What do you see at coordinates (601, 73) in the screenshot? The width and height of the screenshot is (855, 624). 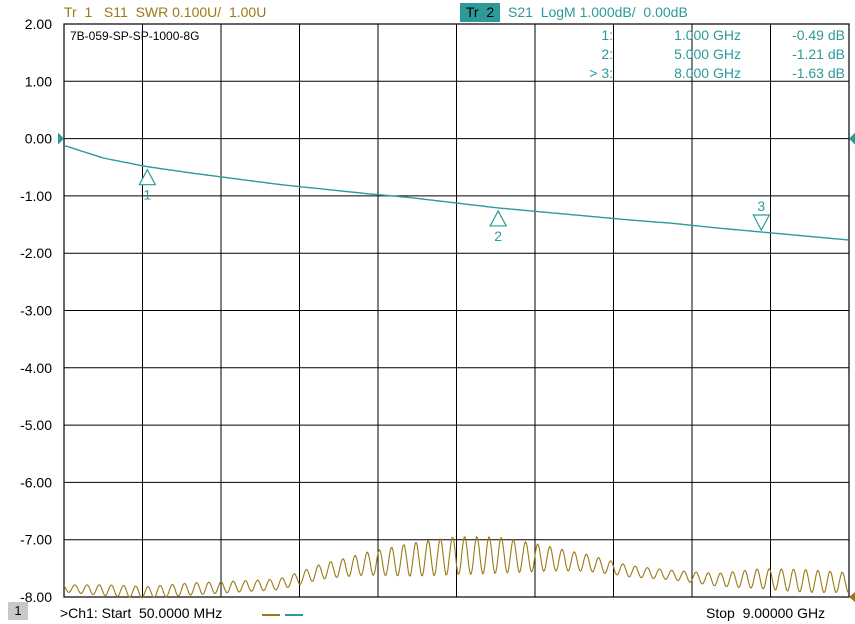 I see `marker-table-label: > 3:` at bounding box center [601, 73].